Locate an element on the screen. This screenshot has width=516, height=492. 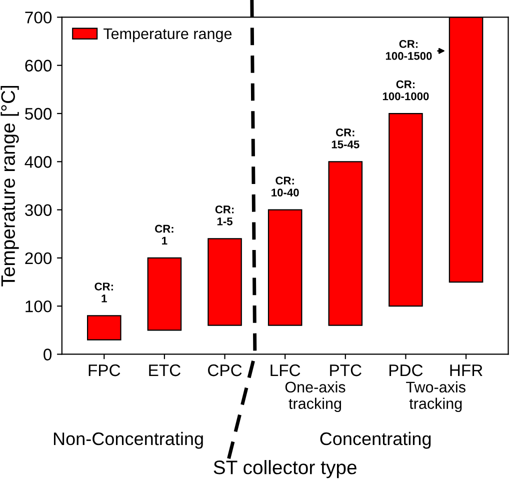
x-tick-label: LFC is located at coordinates (285, 370).